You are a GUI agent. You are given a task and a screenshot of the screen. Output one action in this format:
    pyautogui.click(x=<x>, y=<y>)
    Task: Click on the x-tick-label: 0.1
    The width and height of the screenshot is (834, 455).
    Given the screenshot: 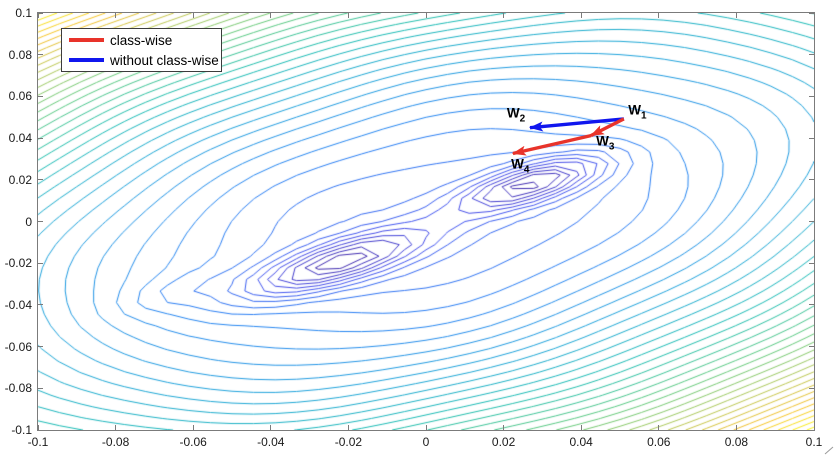 What is the action you would take?
    pyautogui.click(x=814, y=442)
    